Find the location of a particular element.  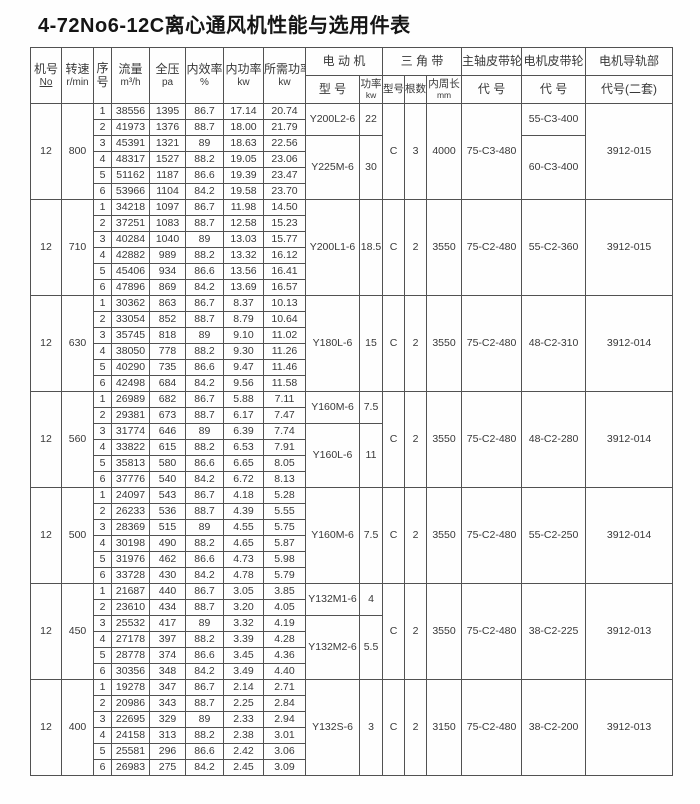

table-row: 4 24158 313 88.2 2.38 3.01 is located at coordinates (352, 735).